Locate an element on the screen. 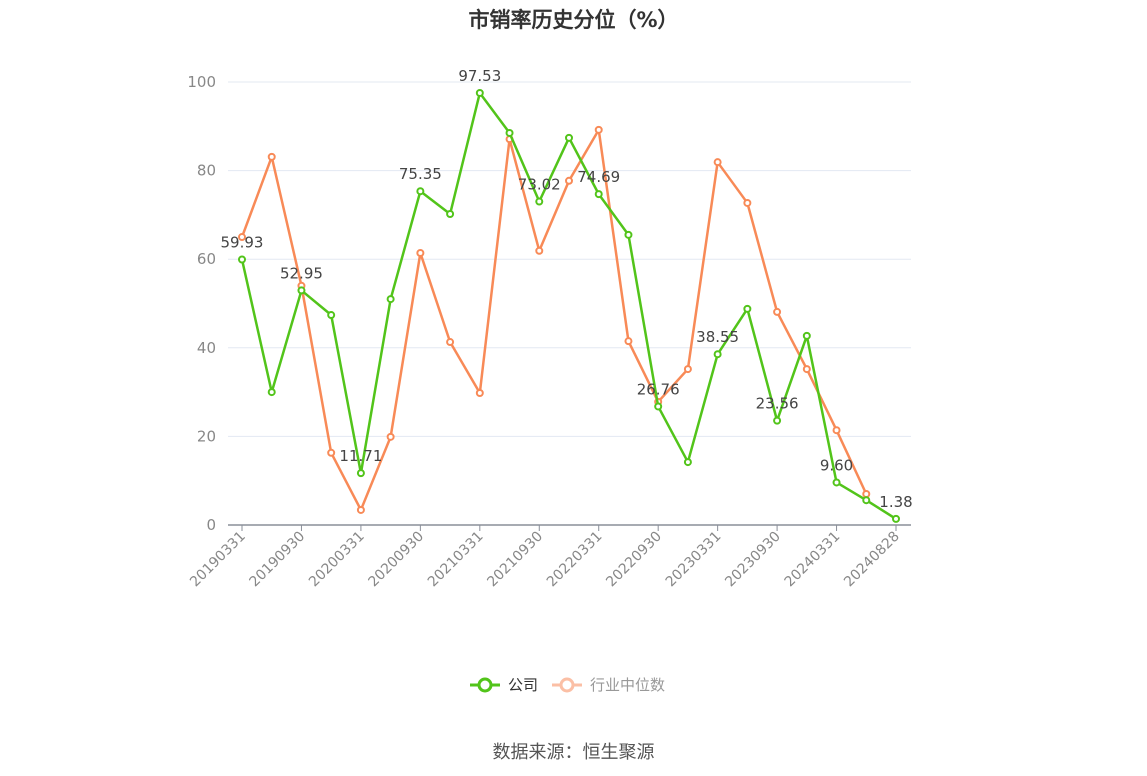 The height and width of the screenshot is (776, 1147). legend-label-industry-median: 行业中位数 is located at coordinates (628, 685).